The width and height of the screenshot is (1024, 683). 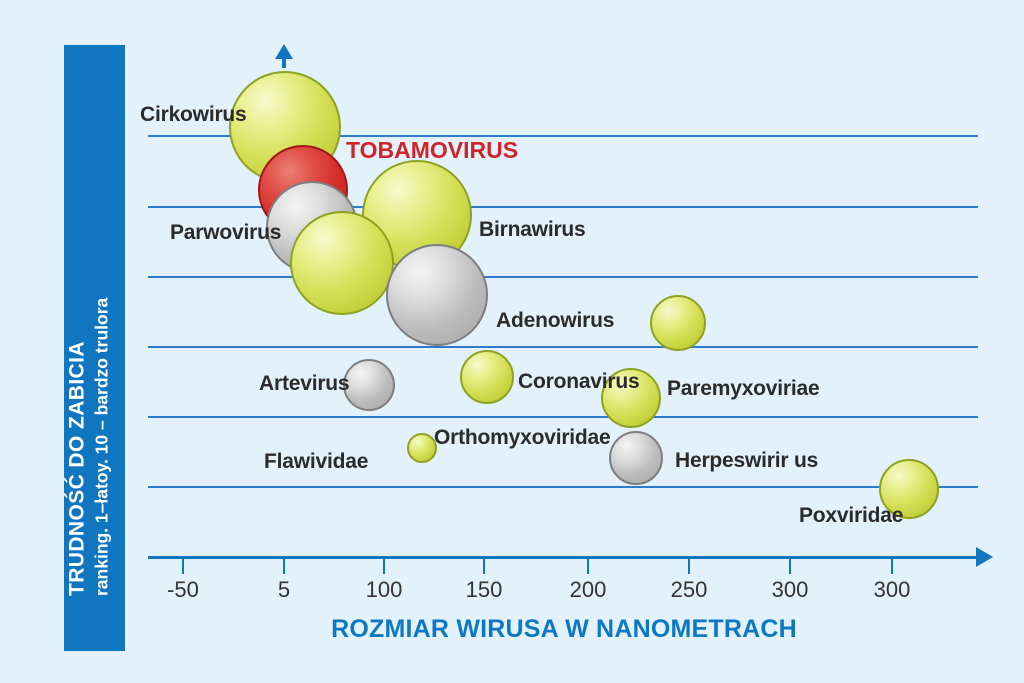 I want to click on x-axis-tick-label: 200, so click(x=588, y=589).